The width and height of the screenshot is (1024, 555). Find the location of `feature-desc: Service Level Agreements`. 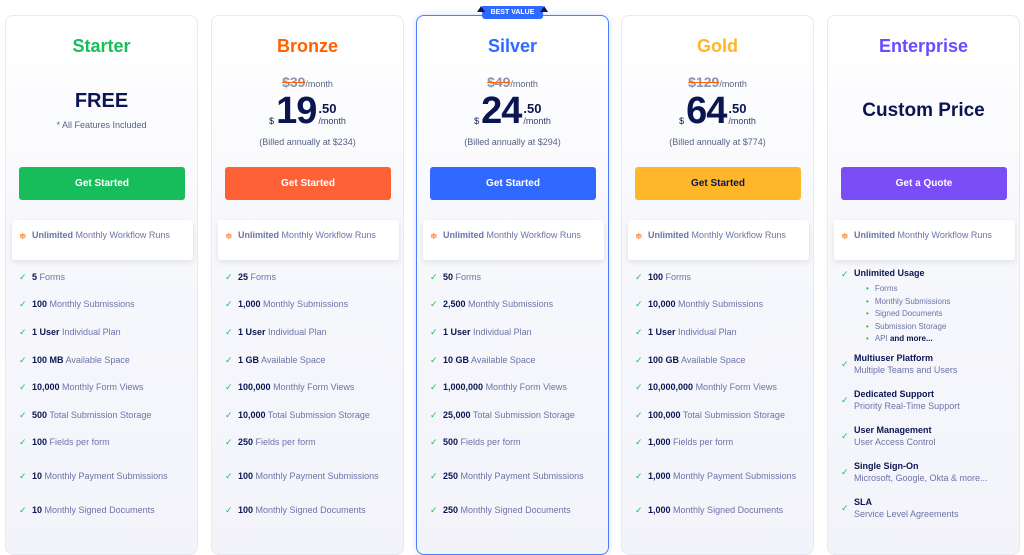

feature-desc: Service Level Agreements is located at coordinates (906, 513).